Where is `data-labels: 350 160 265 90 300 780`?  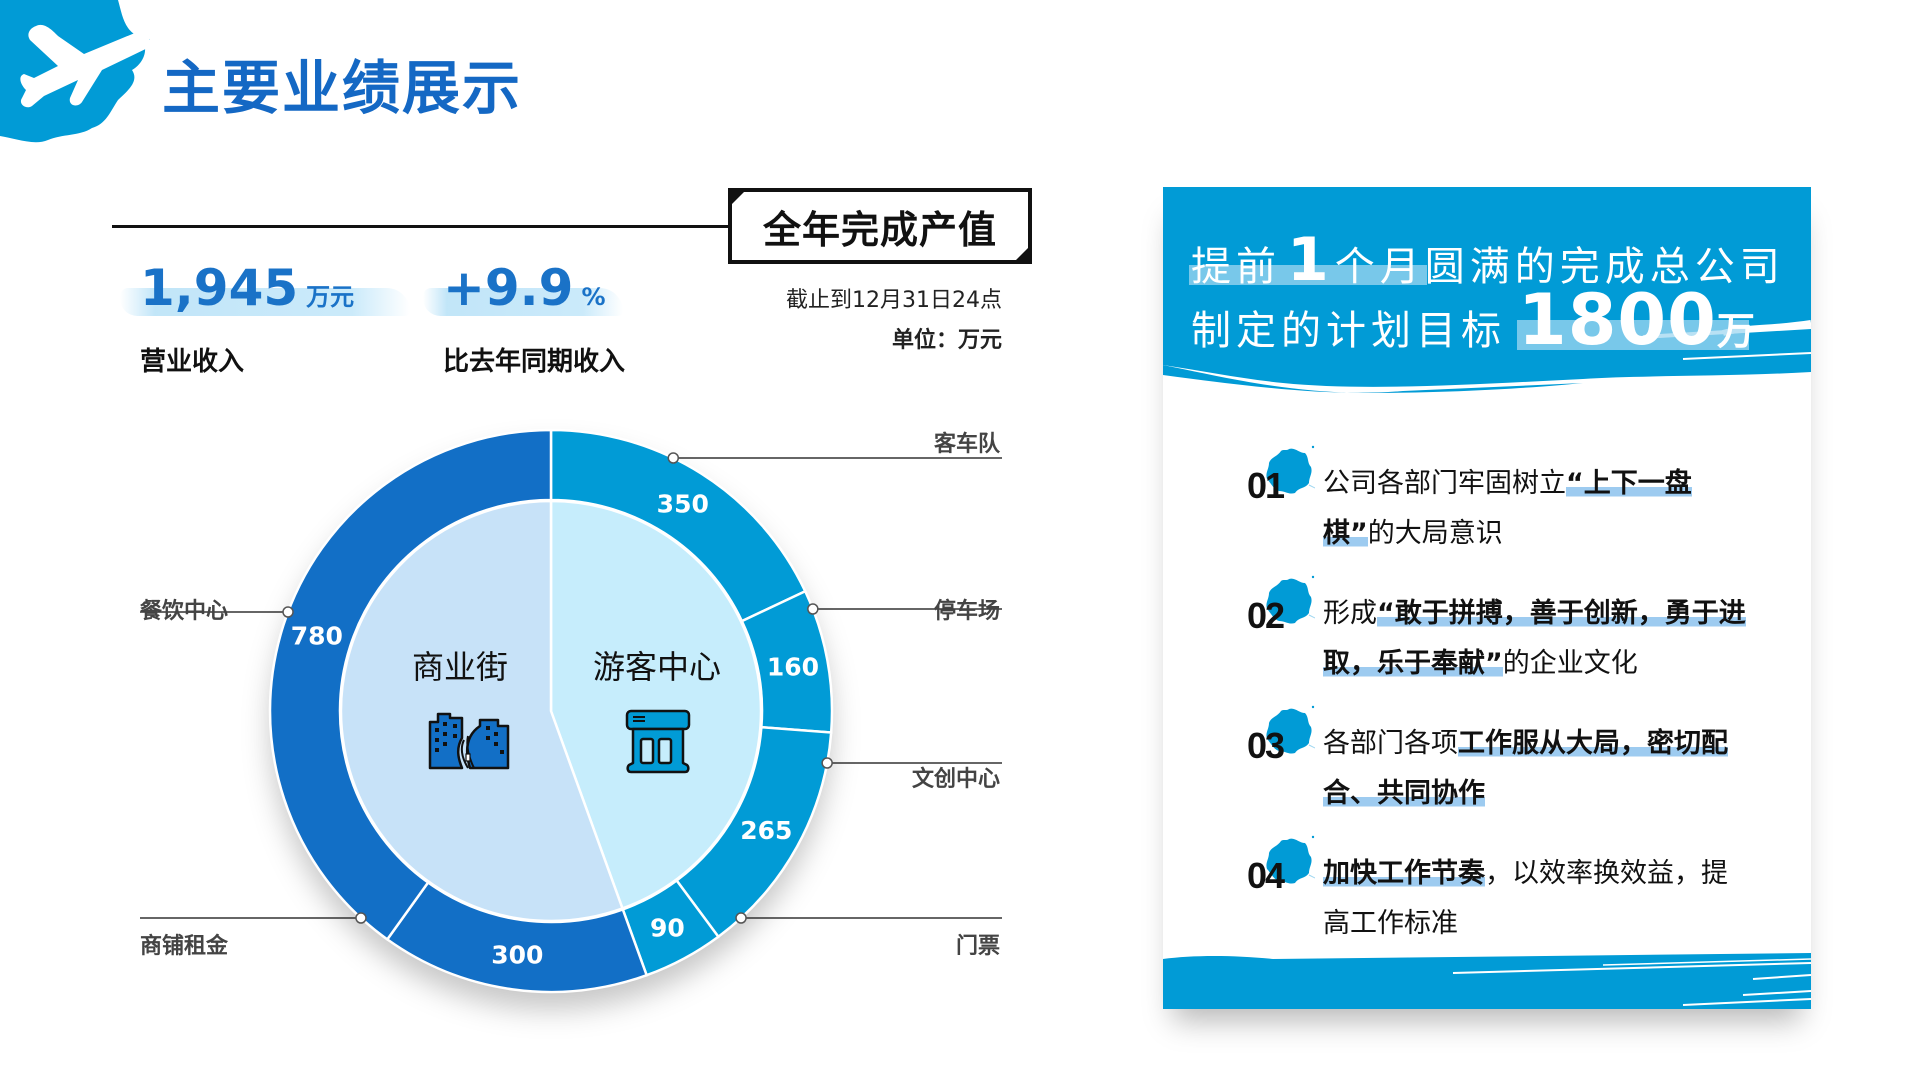 data-labels: 350 160 265 90 300 780 is located at coordinates (555, 729).